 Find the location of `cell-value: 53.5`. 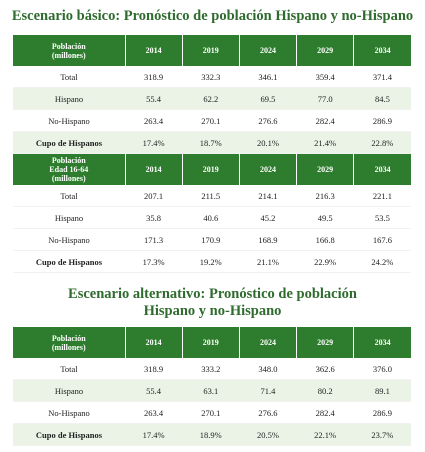

cell-value: 53.5 is located at coordinates (382, 217).